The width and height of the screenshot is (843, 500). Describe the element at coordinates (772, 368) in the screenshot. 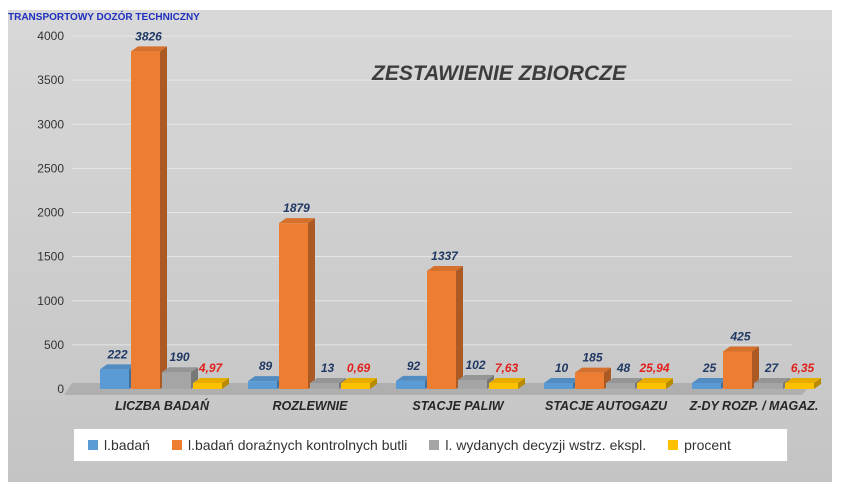

I see `data-label: 27` at that location.